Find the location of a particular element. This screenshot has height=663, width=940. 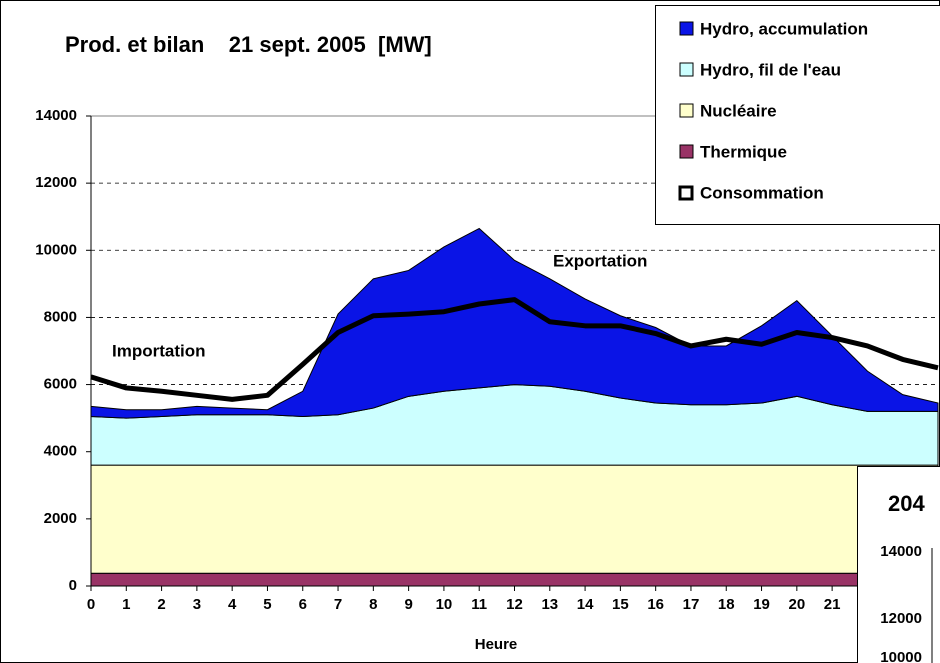

overlay-title: 204 is located at coordinates (906, 503).